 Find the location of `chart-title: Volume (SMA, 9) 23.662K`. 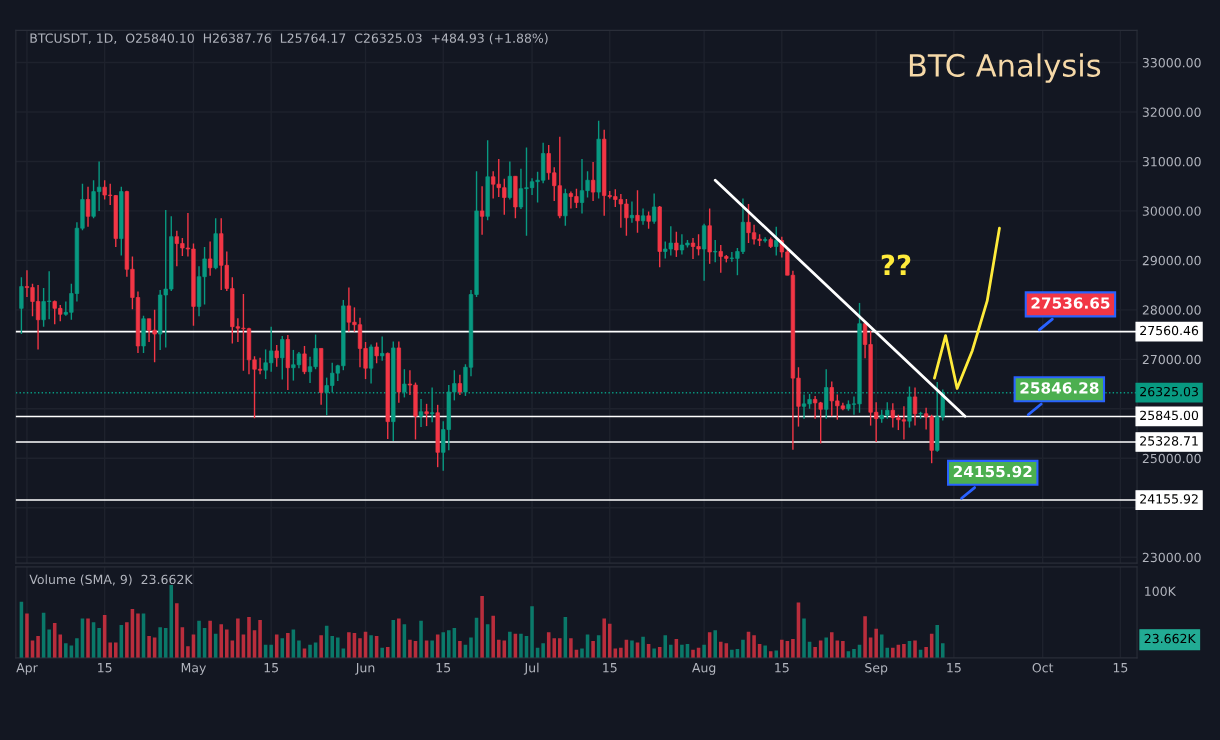

chart-title: Volume (SMA, 9) 23.662K is located at coordinates (111, 580).